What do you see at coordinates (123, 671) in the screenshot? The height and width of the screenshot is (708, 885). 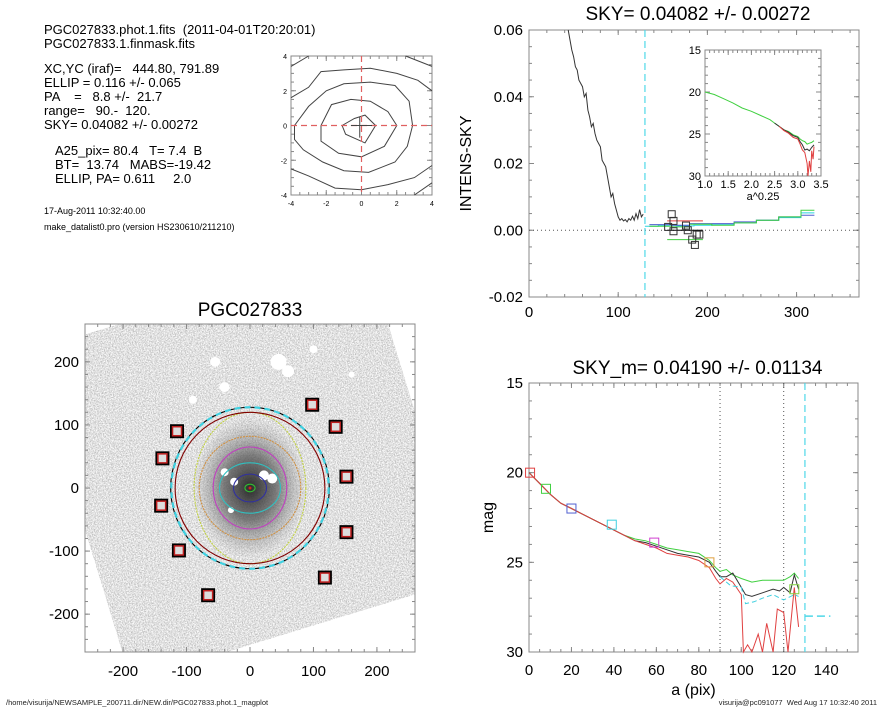 I see `x-tick-label: -200` at bounding box center [123, 671].